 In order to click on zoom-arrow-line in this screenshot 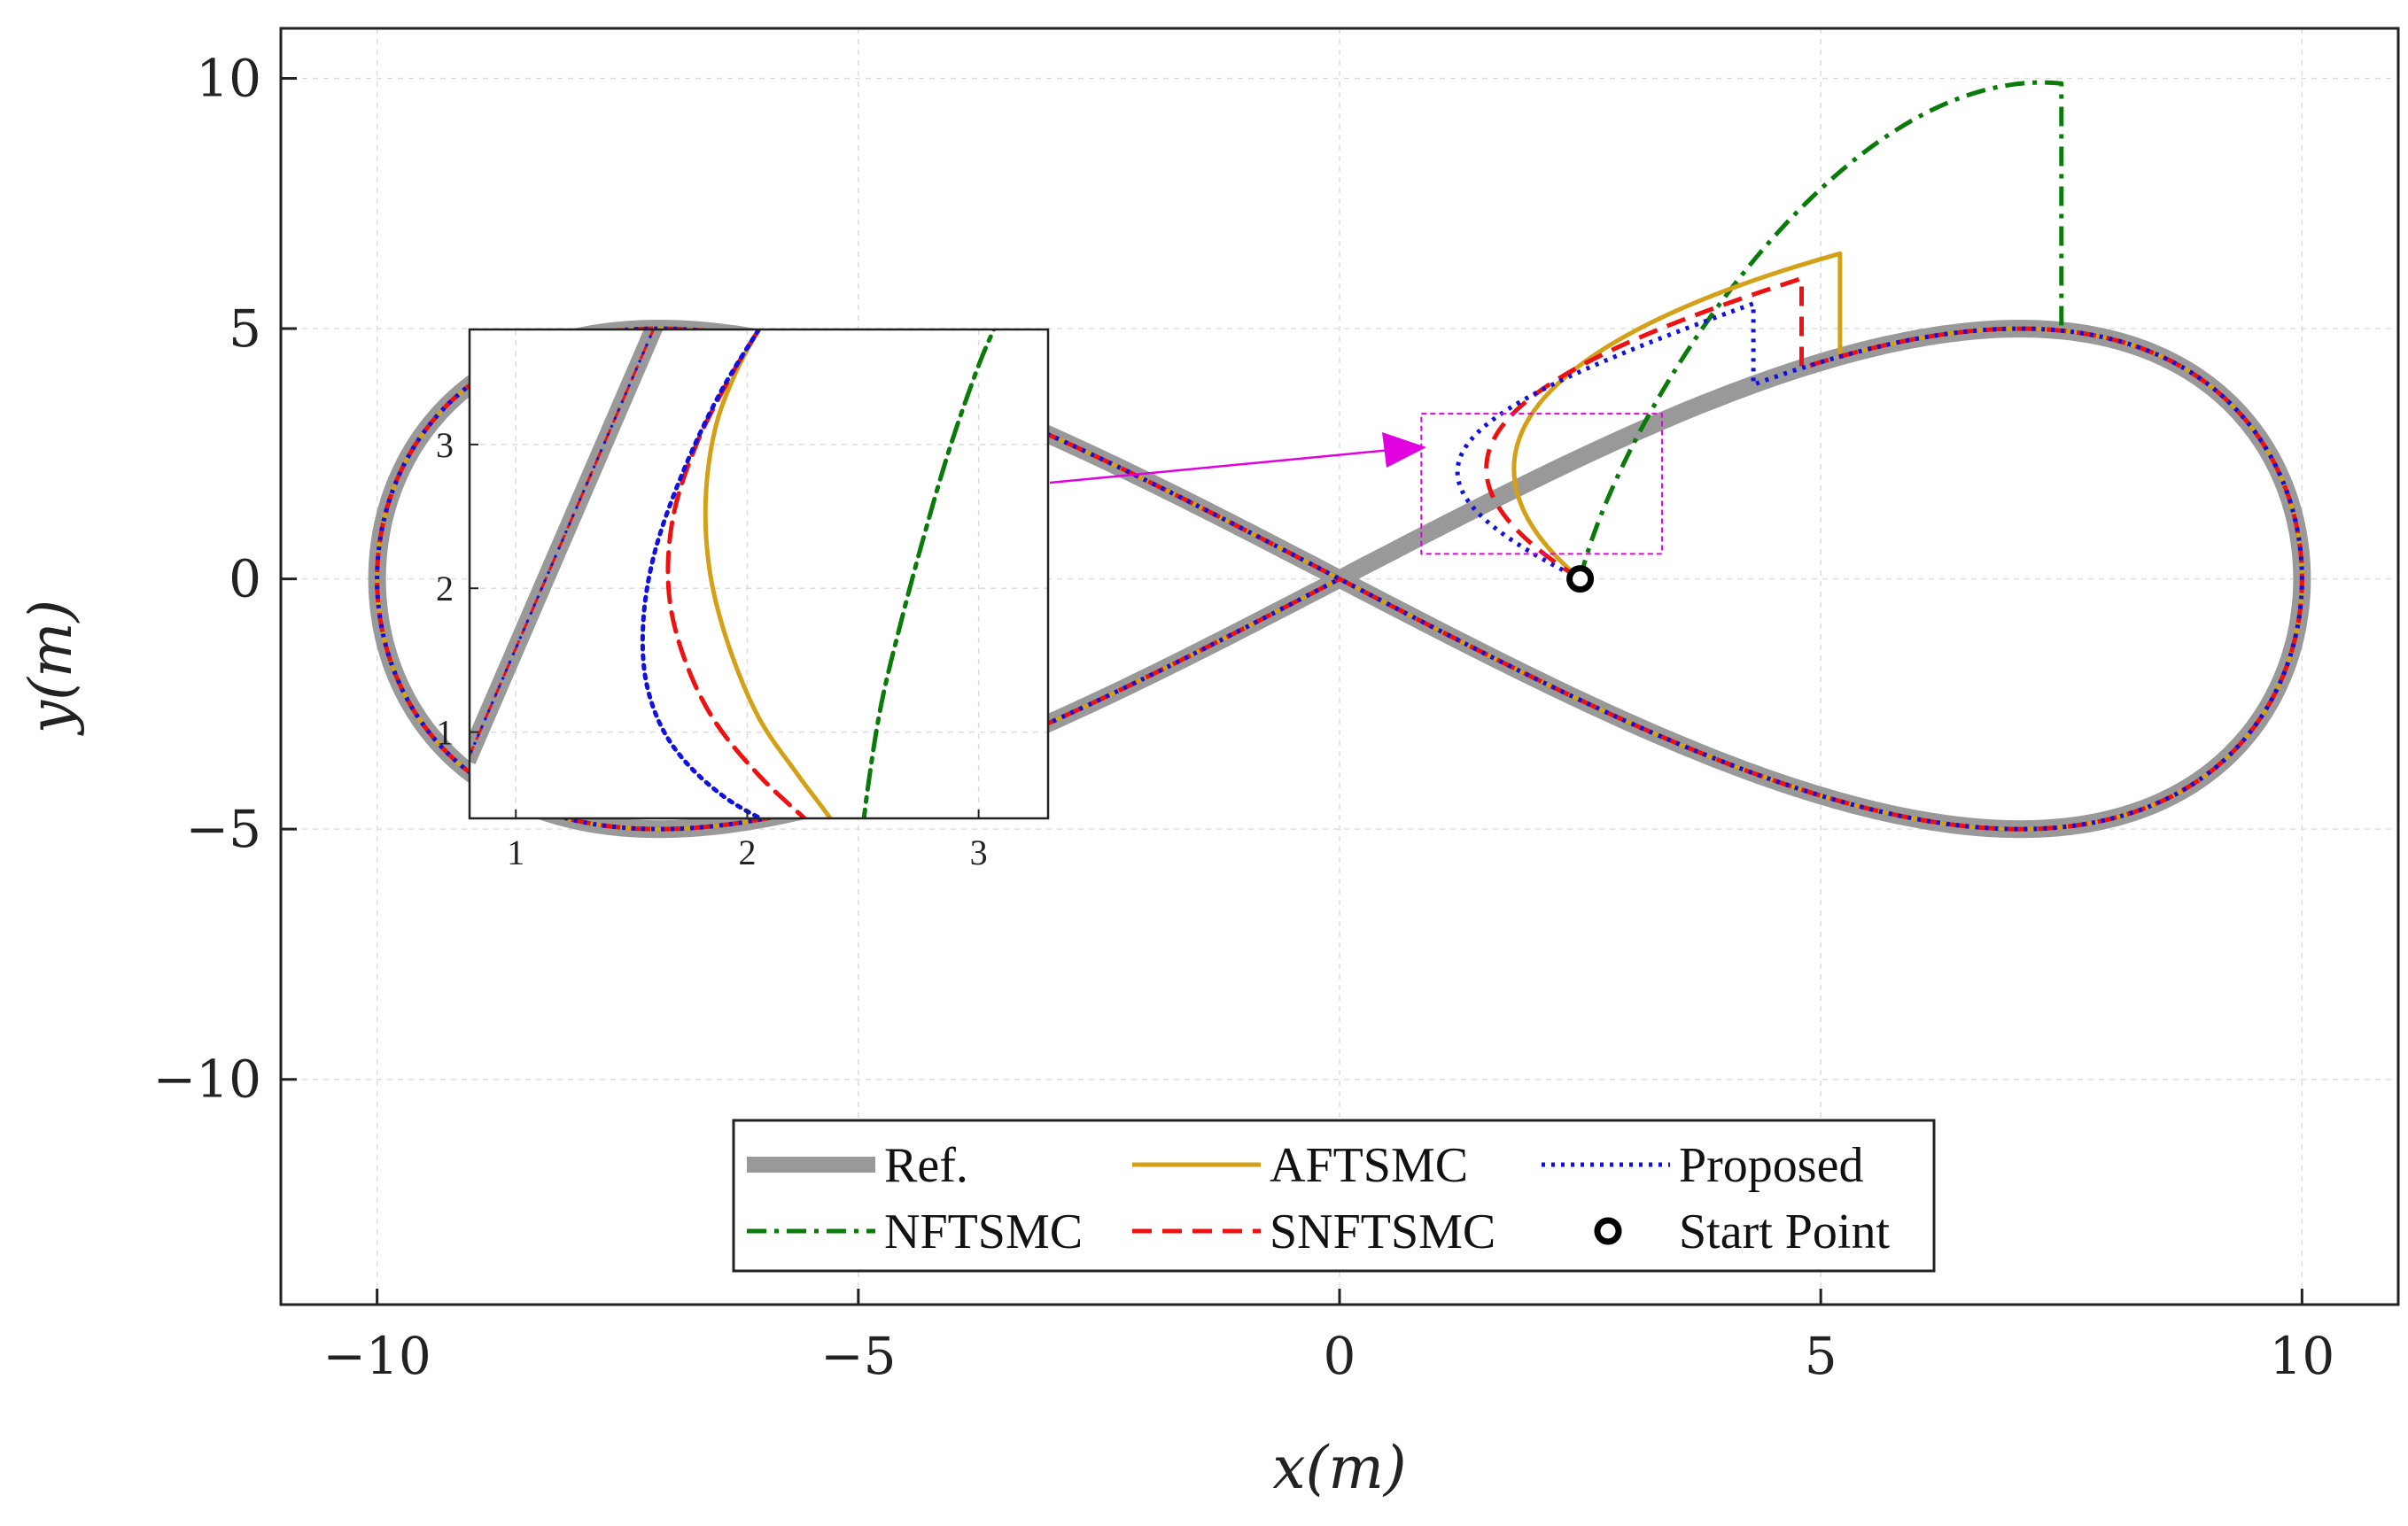, I will do `click(1220, 466)`.